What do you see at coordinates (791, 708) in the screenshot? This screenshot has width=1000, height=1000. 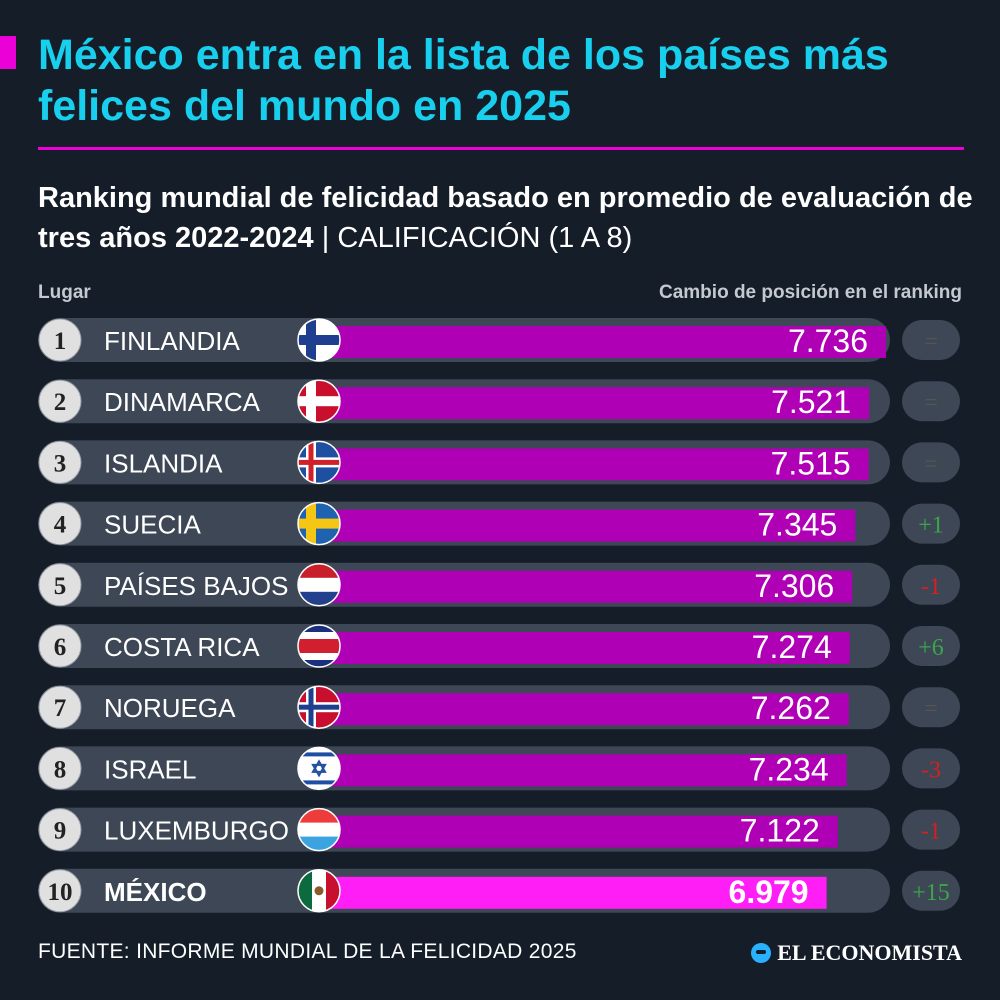 I see `value-label: 7.262` at bounding box center [791, 708].